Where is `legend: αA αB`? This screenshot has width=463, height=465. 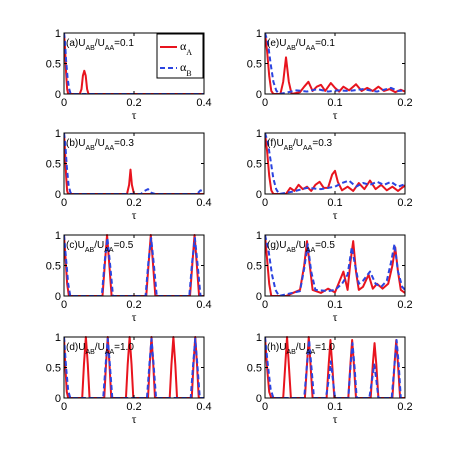
legend: αA αB is located at coordinates (180, 56).